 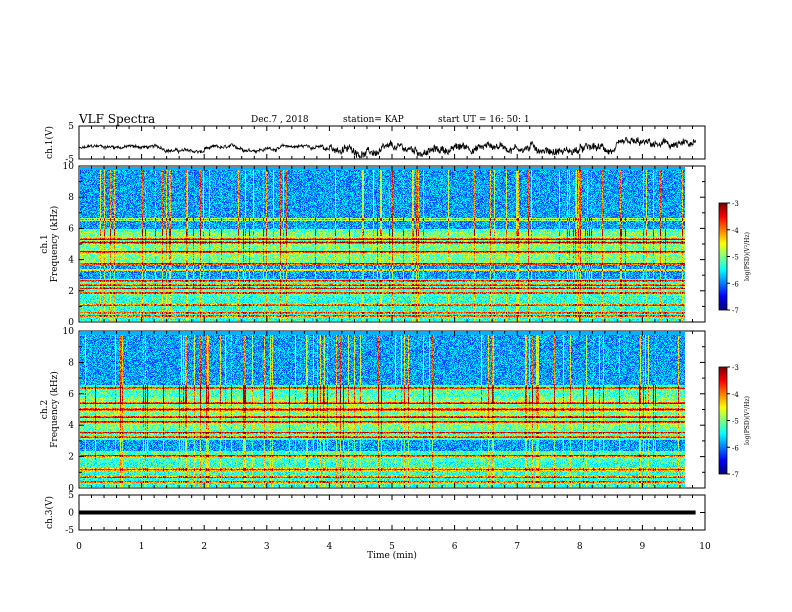 I want to click on ch1-spectrum-ylabel: ch.1, so click(x=45, y=243).